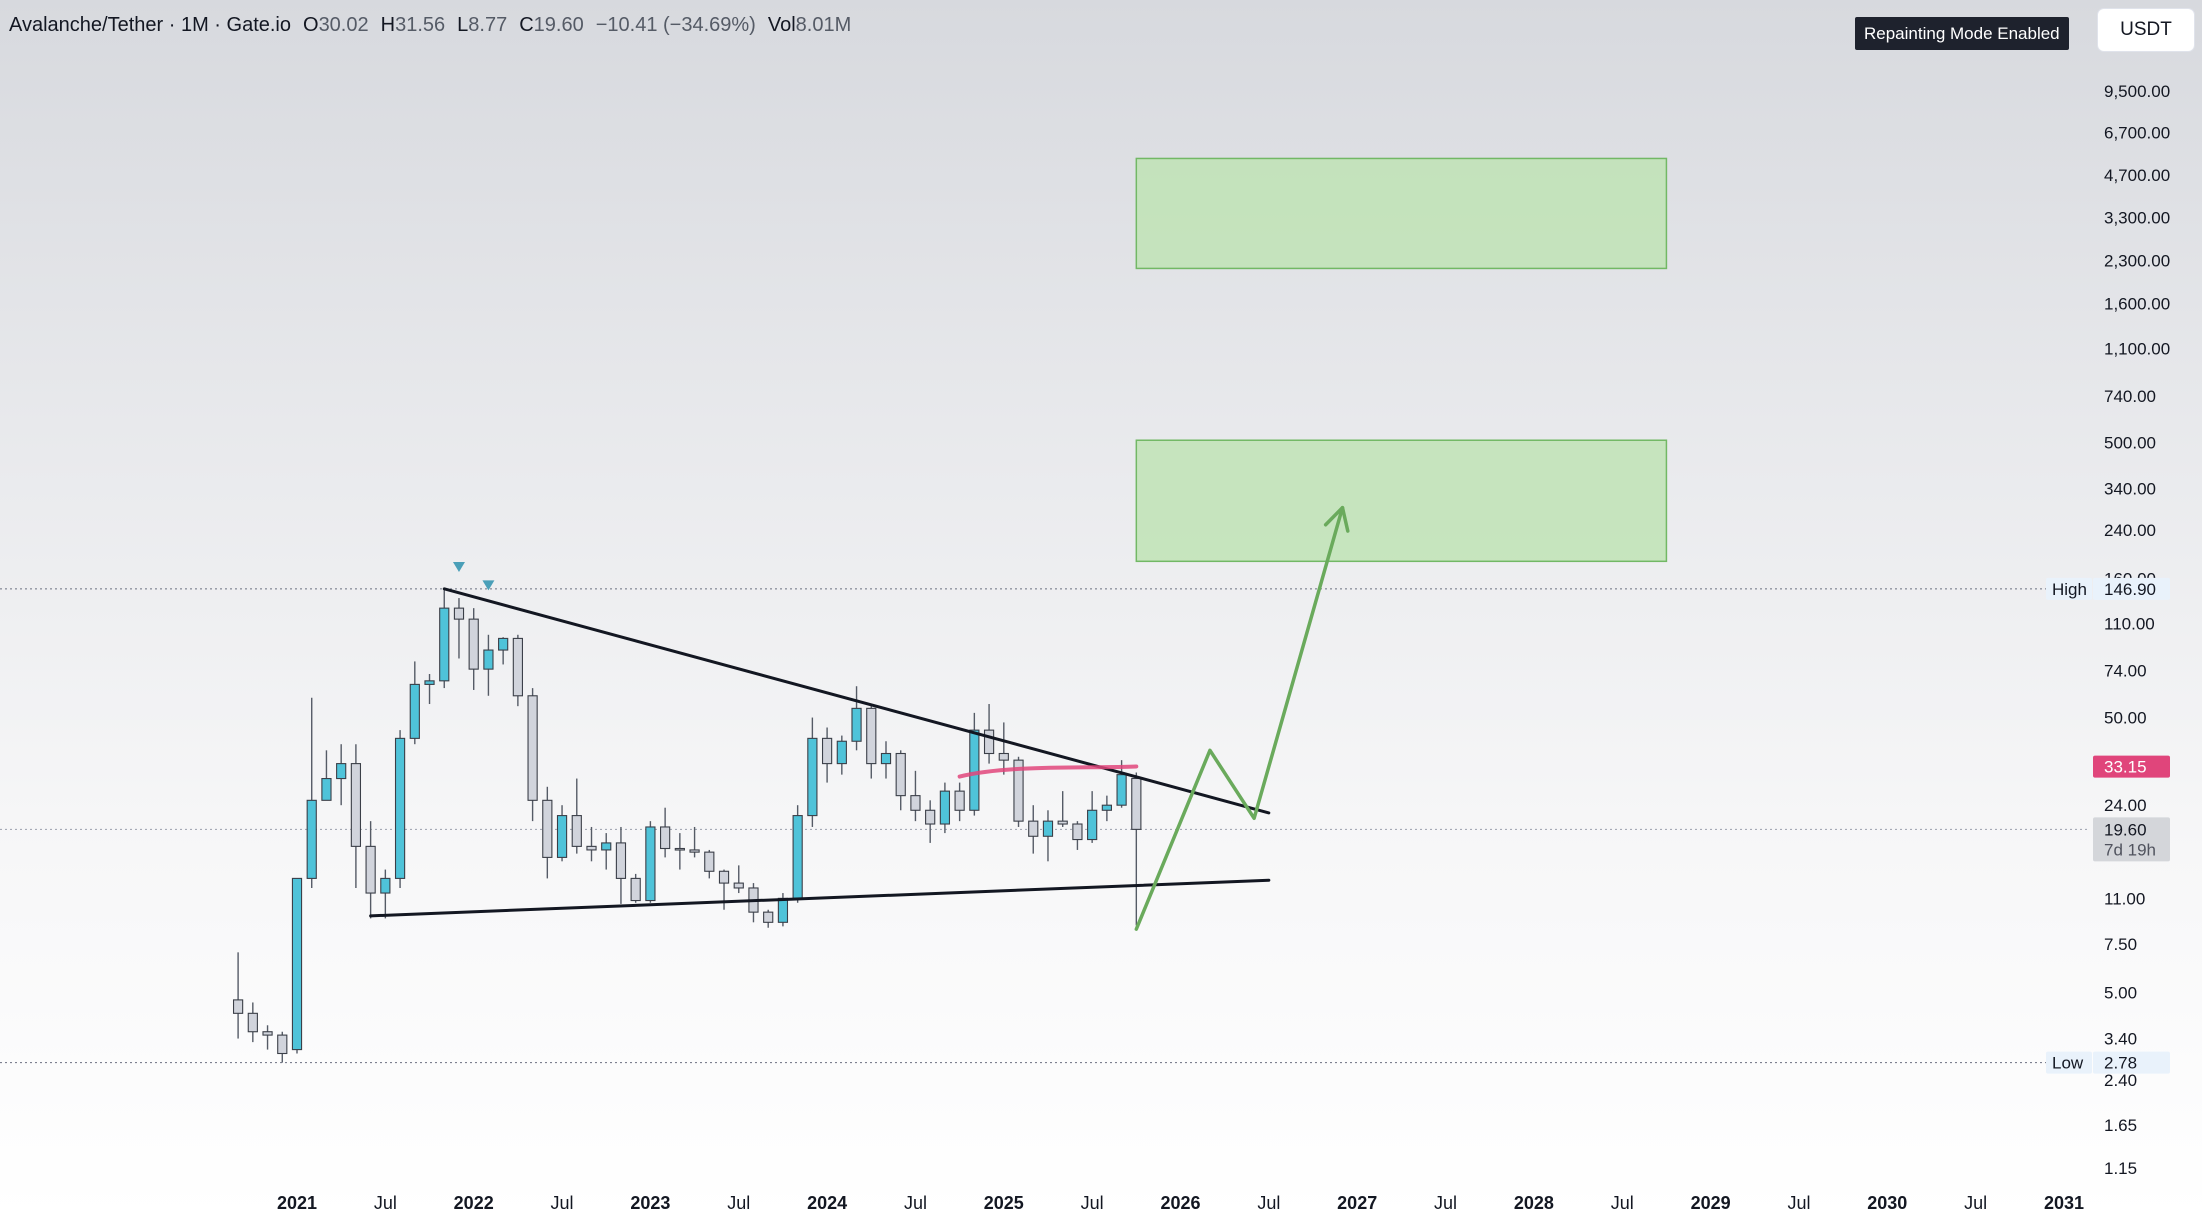 The image size is (2202, 1216). What do you see at coordinates (150, 25) in the screenshot?
I see `symbol-title: Avalanche/Tether · 1M · Gate.io` at bounding box center [150, 25].